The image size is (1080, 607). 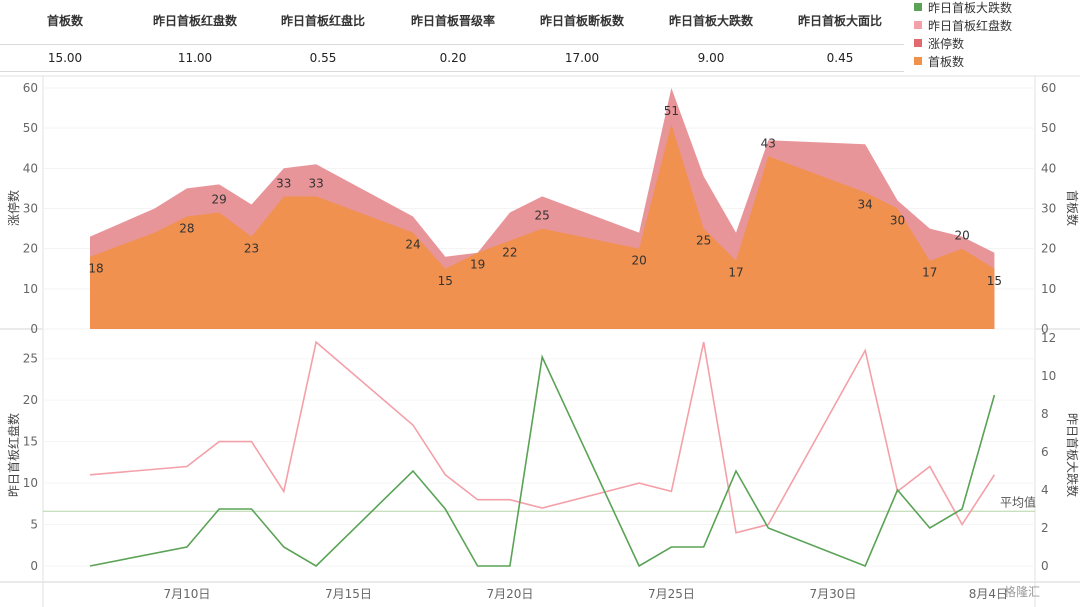 I want to click on data-label: 24, so click(x=412, y=245).